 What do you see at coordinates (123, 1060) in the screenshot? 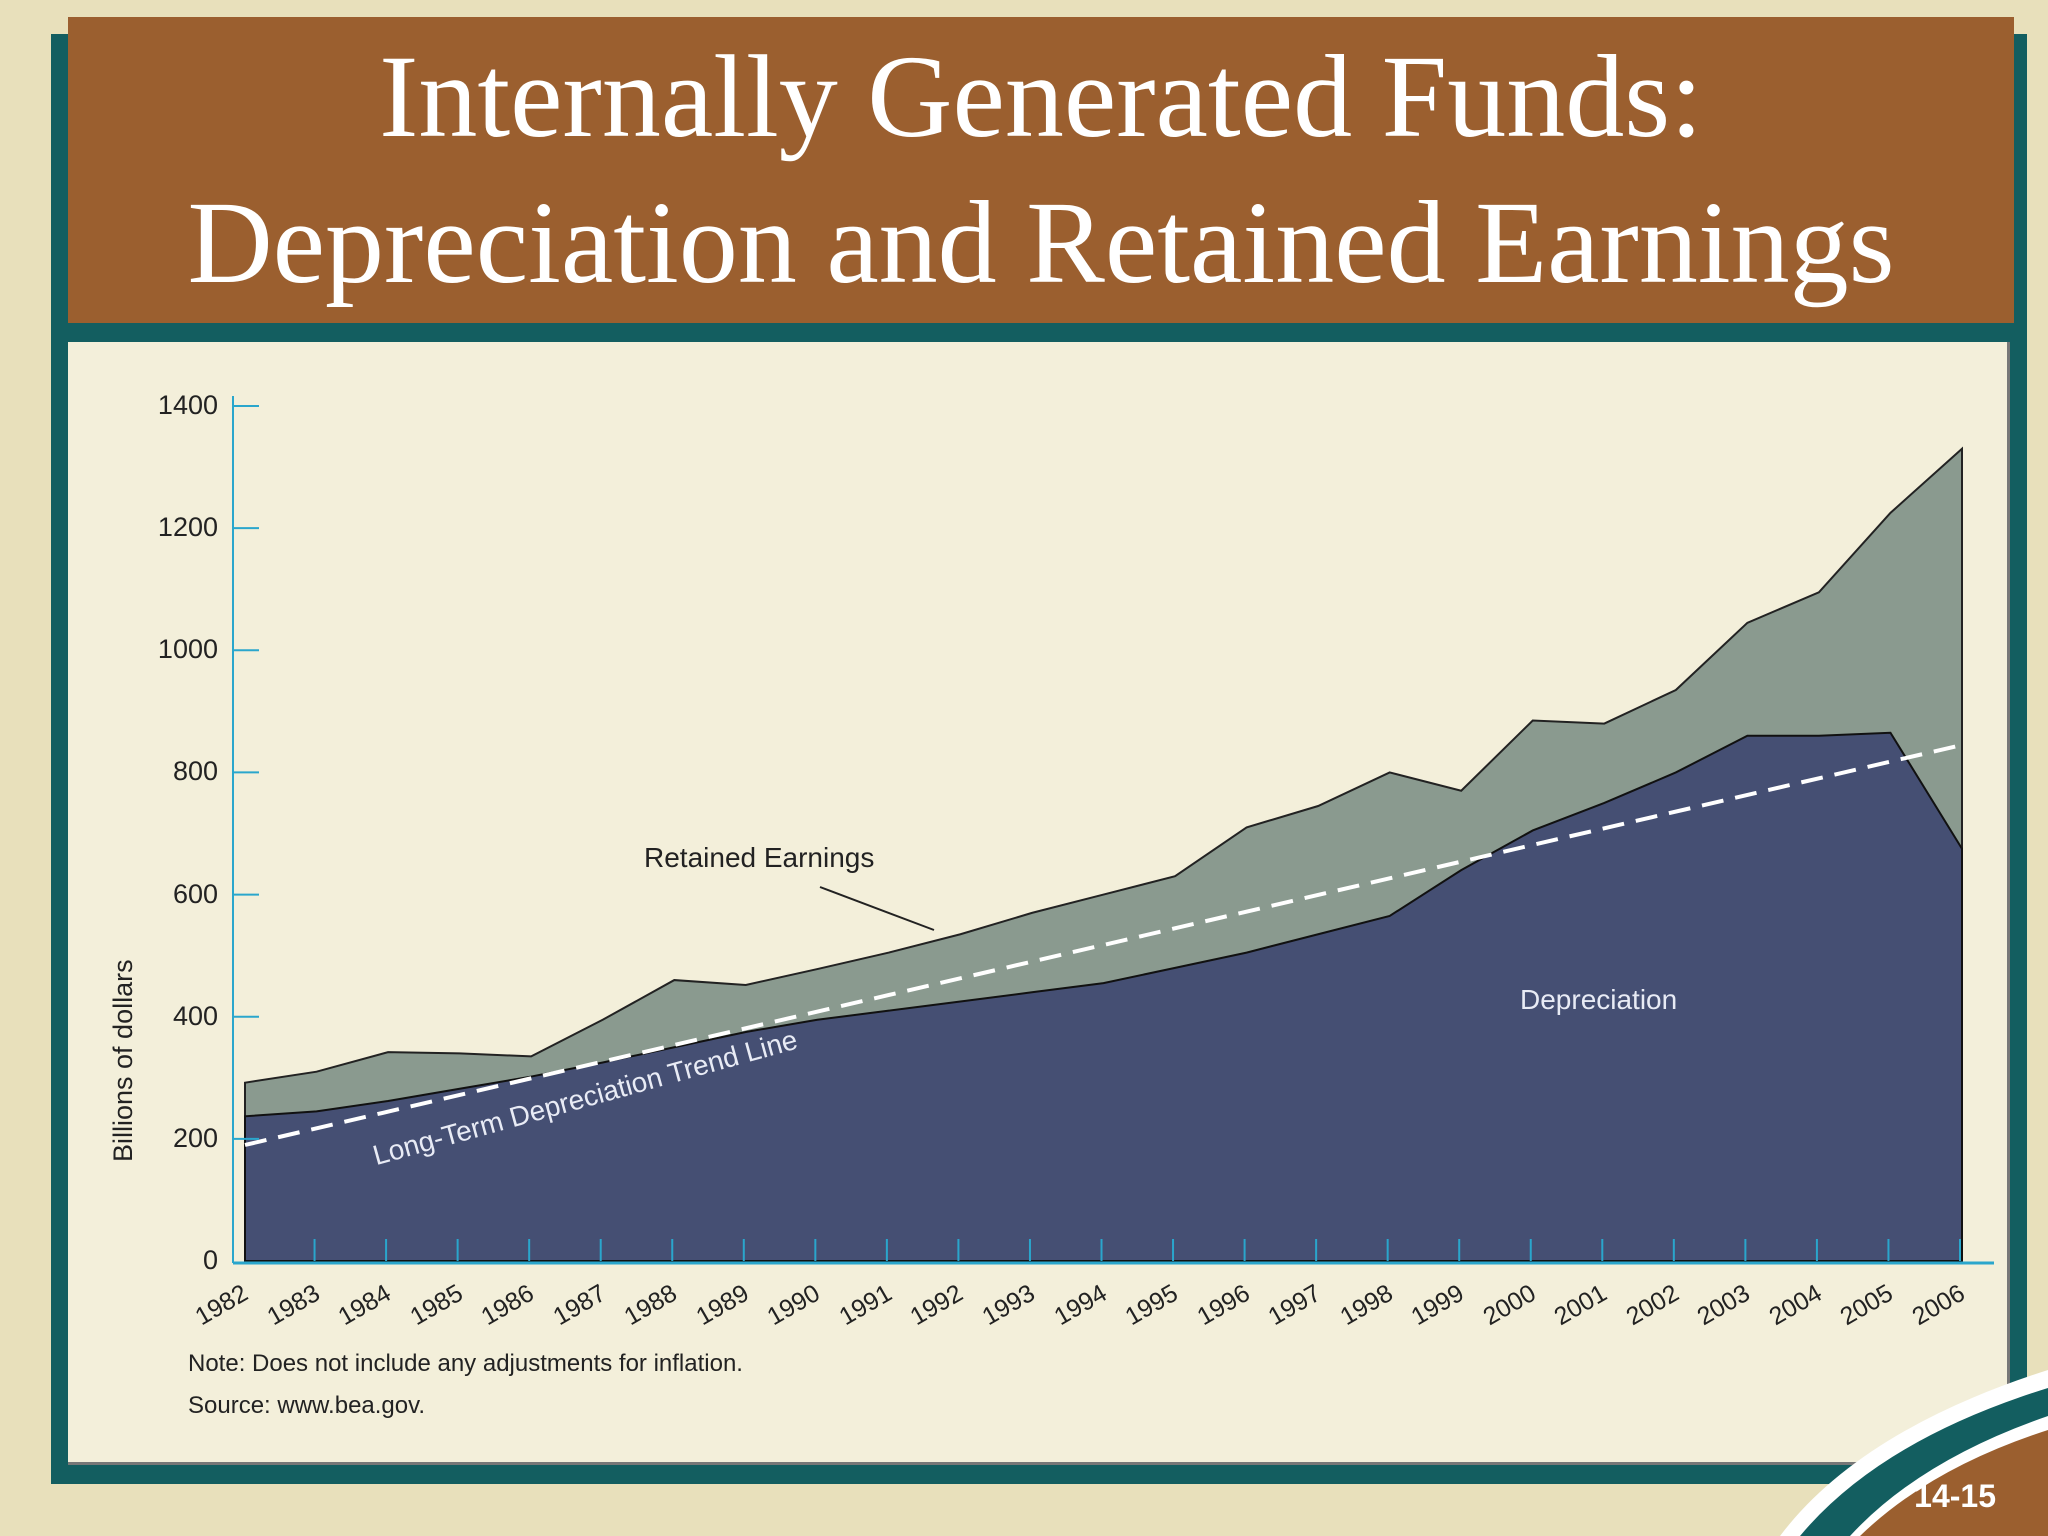
I see `y-axis-title: Billions of dollars` at bounding box center [123, 1060].